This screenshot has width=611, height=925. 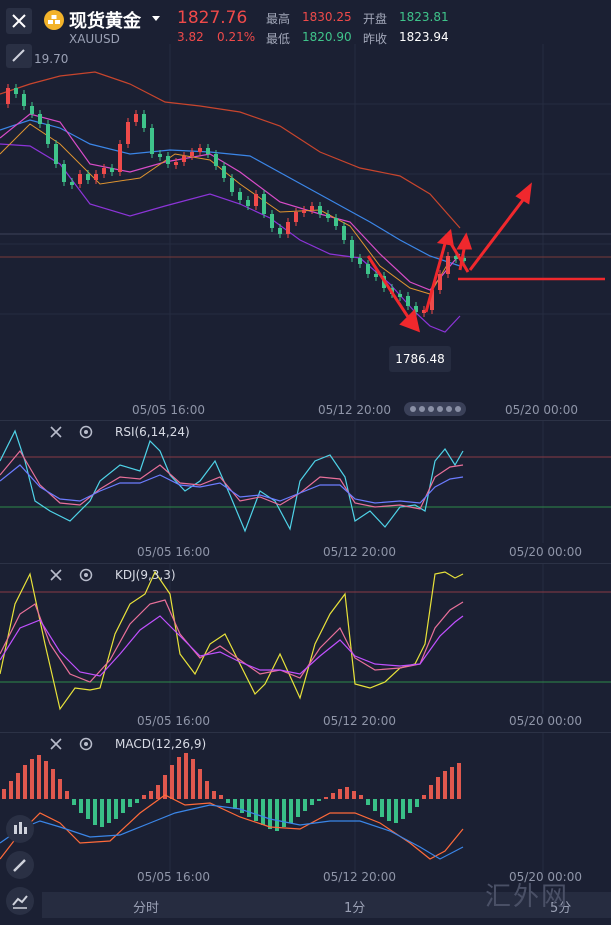 I want to click on kdj-settings-icon, so click(x=86, y=577).